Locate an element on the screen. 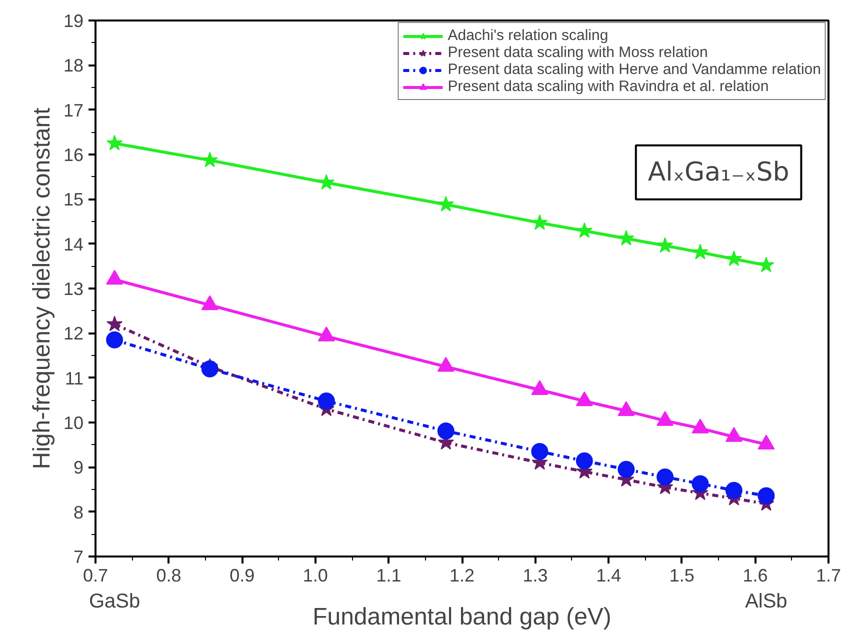  x-tick-label: 0.7 is located at coordinates (95, 576).